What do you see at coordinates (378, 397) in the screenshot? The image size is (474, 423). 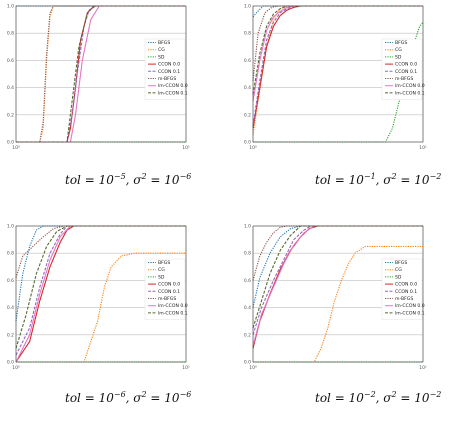 I see `caption-4: tol = 10−2, σ2 = 10−2` at bounding box center [378, 397].